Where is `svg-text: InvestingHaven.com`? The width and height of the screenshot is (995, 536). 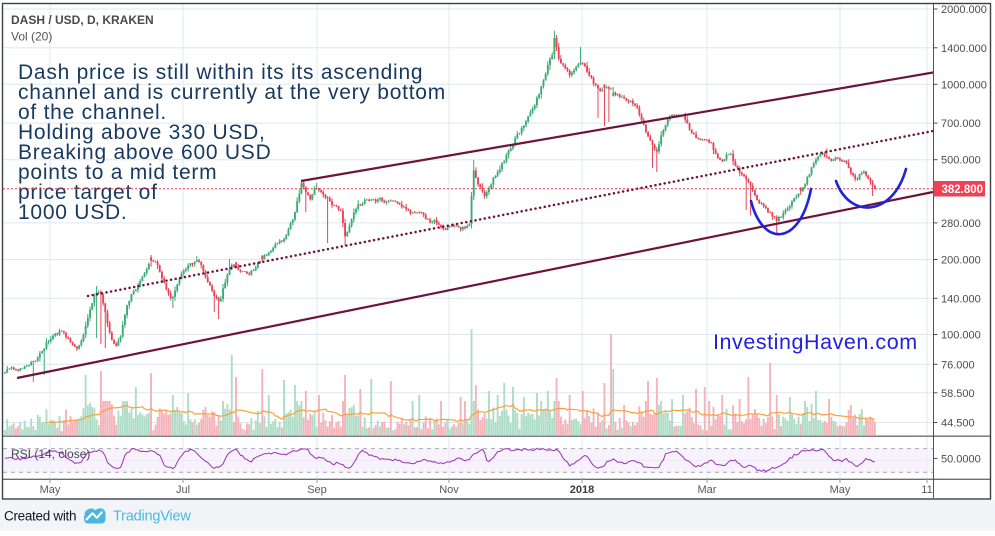
svg-text: InvestingHaven.com is located at coordinates (815, 342).